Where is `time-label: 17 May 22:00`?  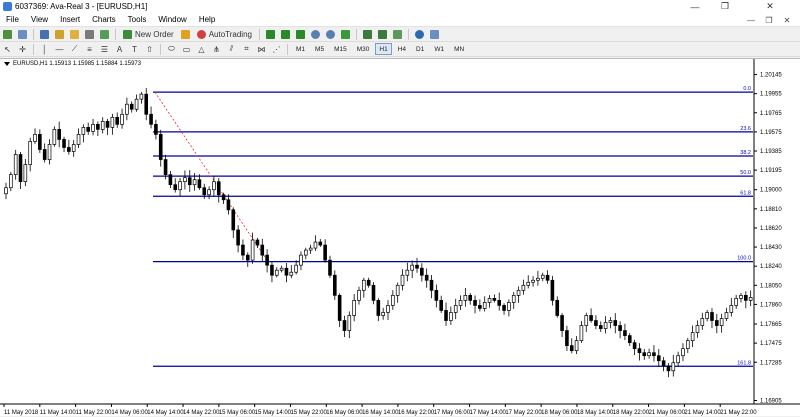 time-label: 17 May 22:00 is located at coordinates (523, 413).